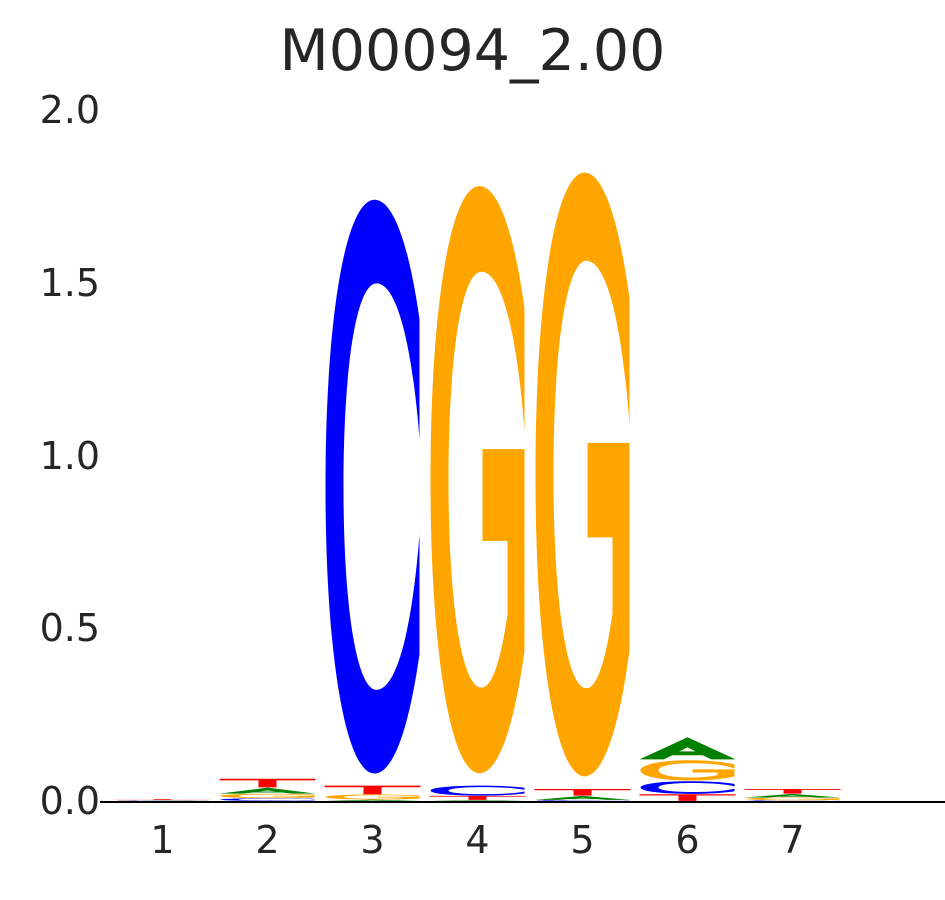 The width and height of the screenshot is (945, 900). Describe the element at coordinates (69, 628) in the screenshot. I see `y-axis-tick-label: 0.5` at that location.